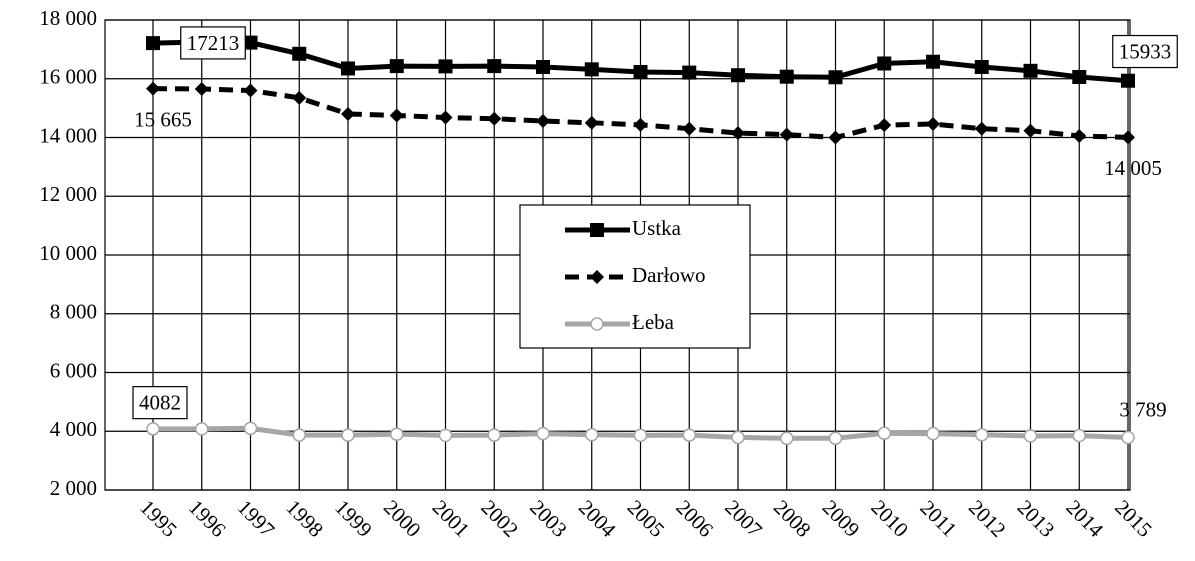 This screenshot has width=1195, height=561. I want to click on x-tick-label: 2002, so click(499, 518).